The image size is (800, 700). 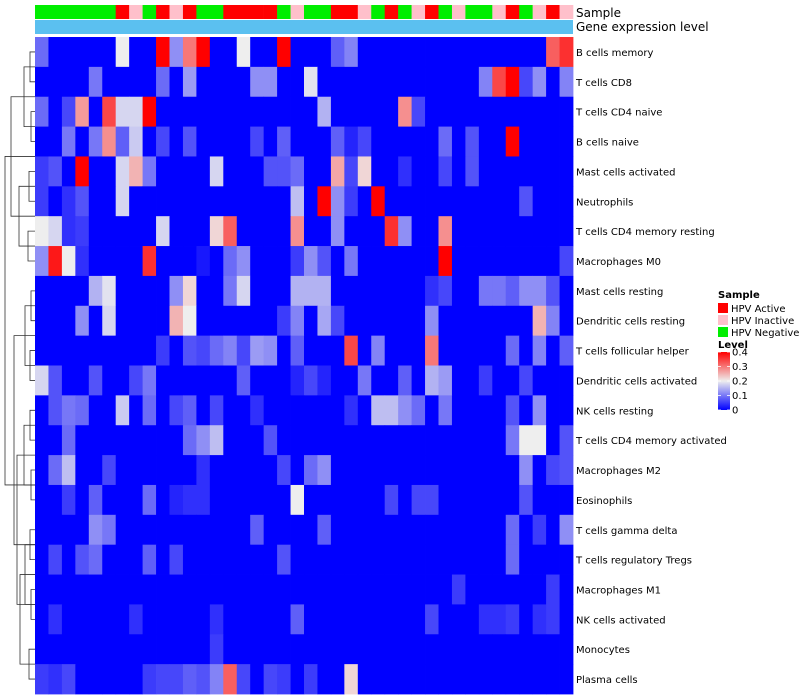 What do you see at coordinates (614, 53) in the screenshot?
I see `row-label: B cells memory` at bounding box center [614, 53].